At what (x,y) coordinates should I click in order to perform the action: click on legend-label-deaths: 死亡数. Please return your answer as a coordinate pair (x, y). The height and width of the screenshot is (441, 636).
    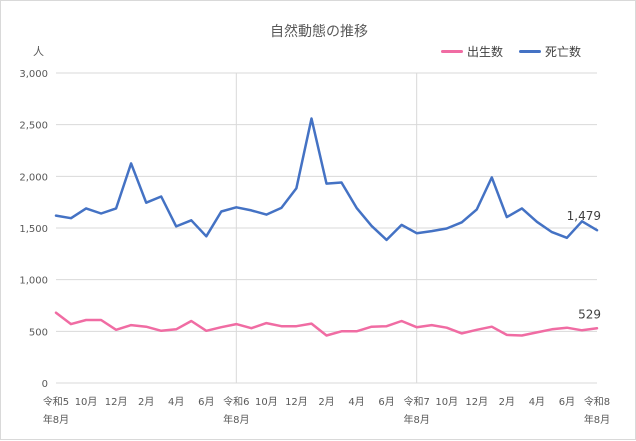
    Looking at the image, I should click on (563, 52).